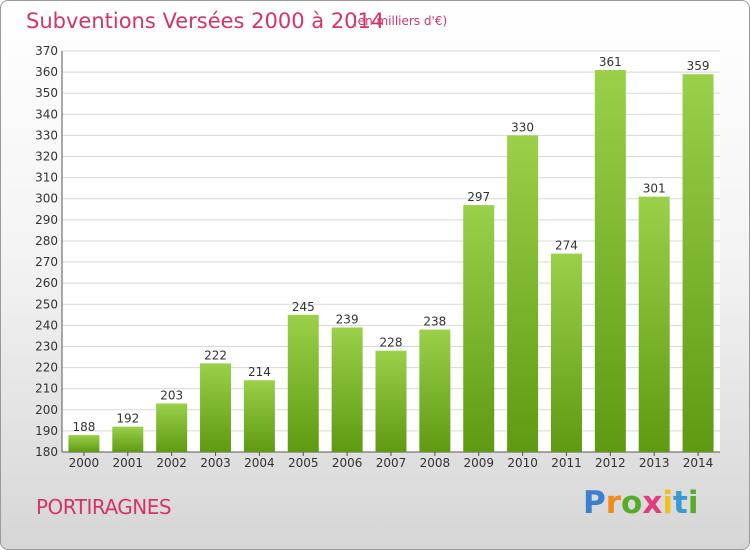  What do you see at coordinates (46, 199) in the screenshot?
I see `y-tick-label: 300` at bounding box center [46, 199].